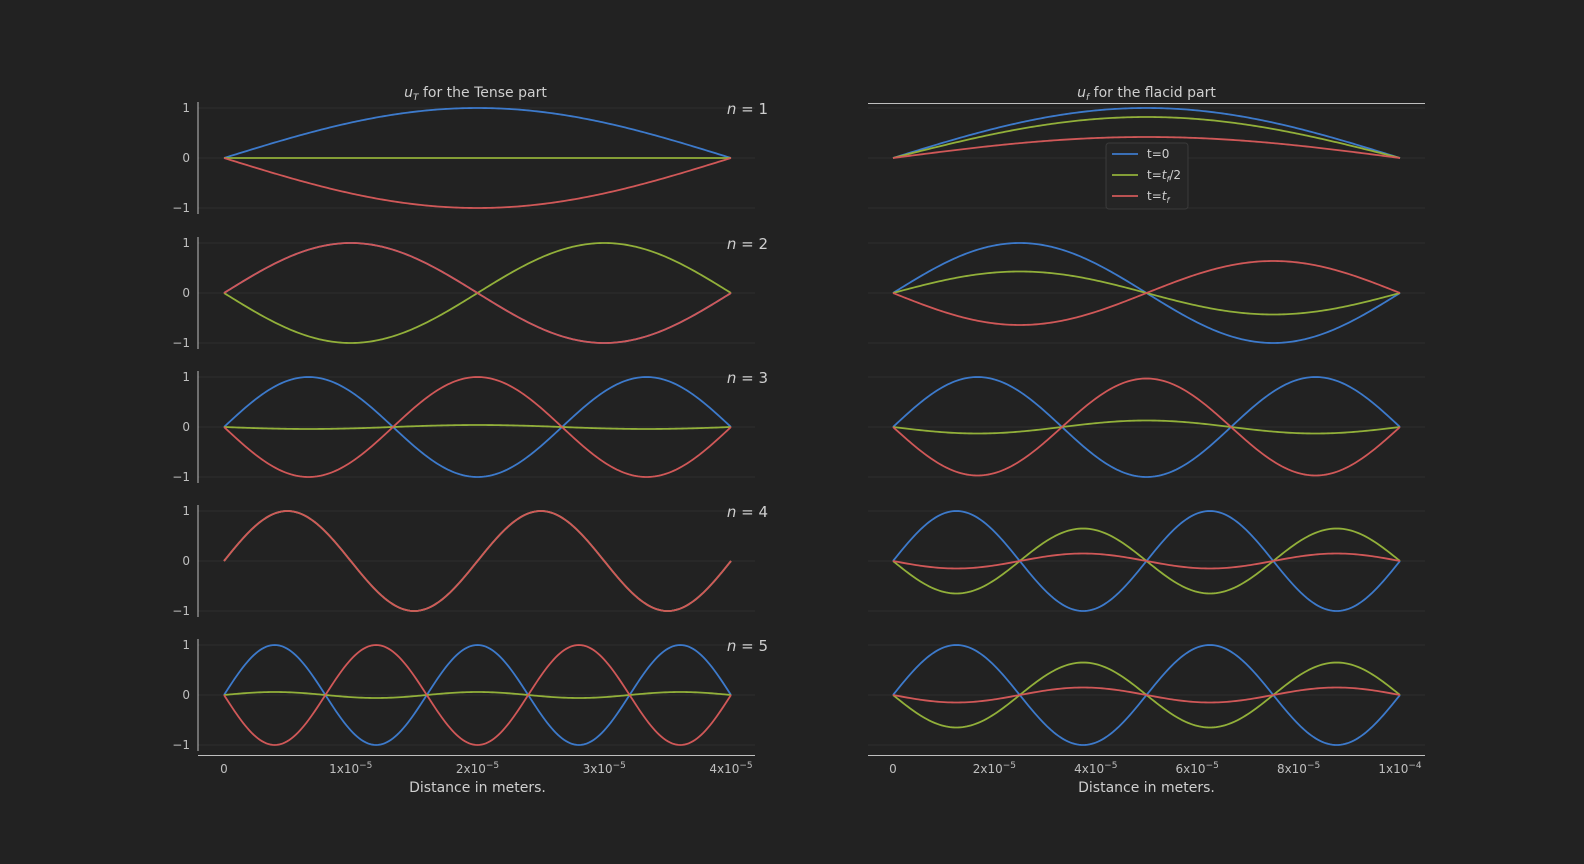 The width and height of the screenshot is (1584, 864). Describe the element at coordinates (475, 94) in the screenshot. I see `column-title: uT for the Tense part` at that location.